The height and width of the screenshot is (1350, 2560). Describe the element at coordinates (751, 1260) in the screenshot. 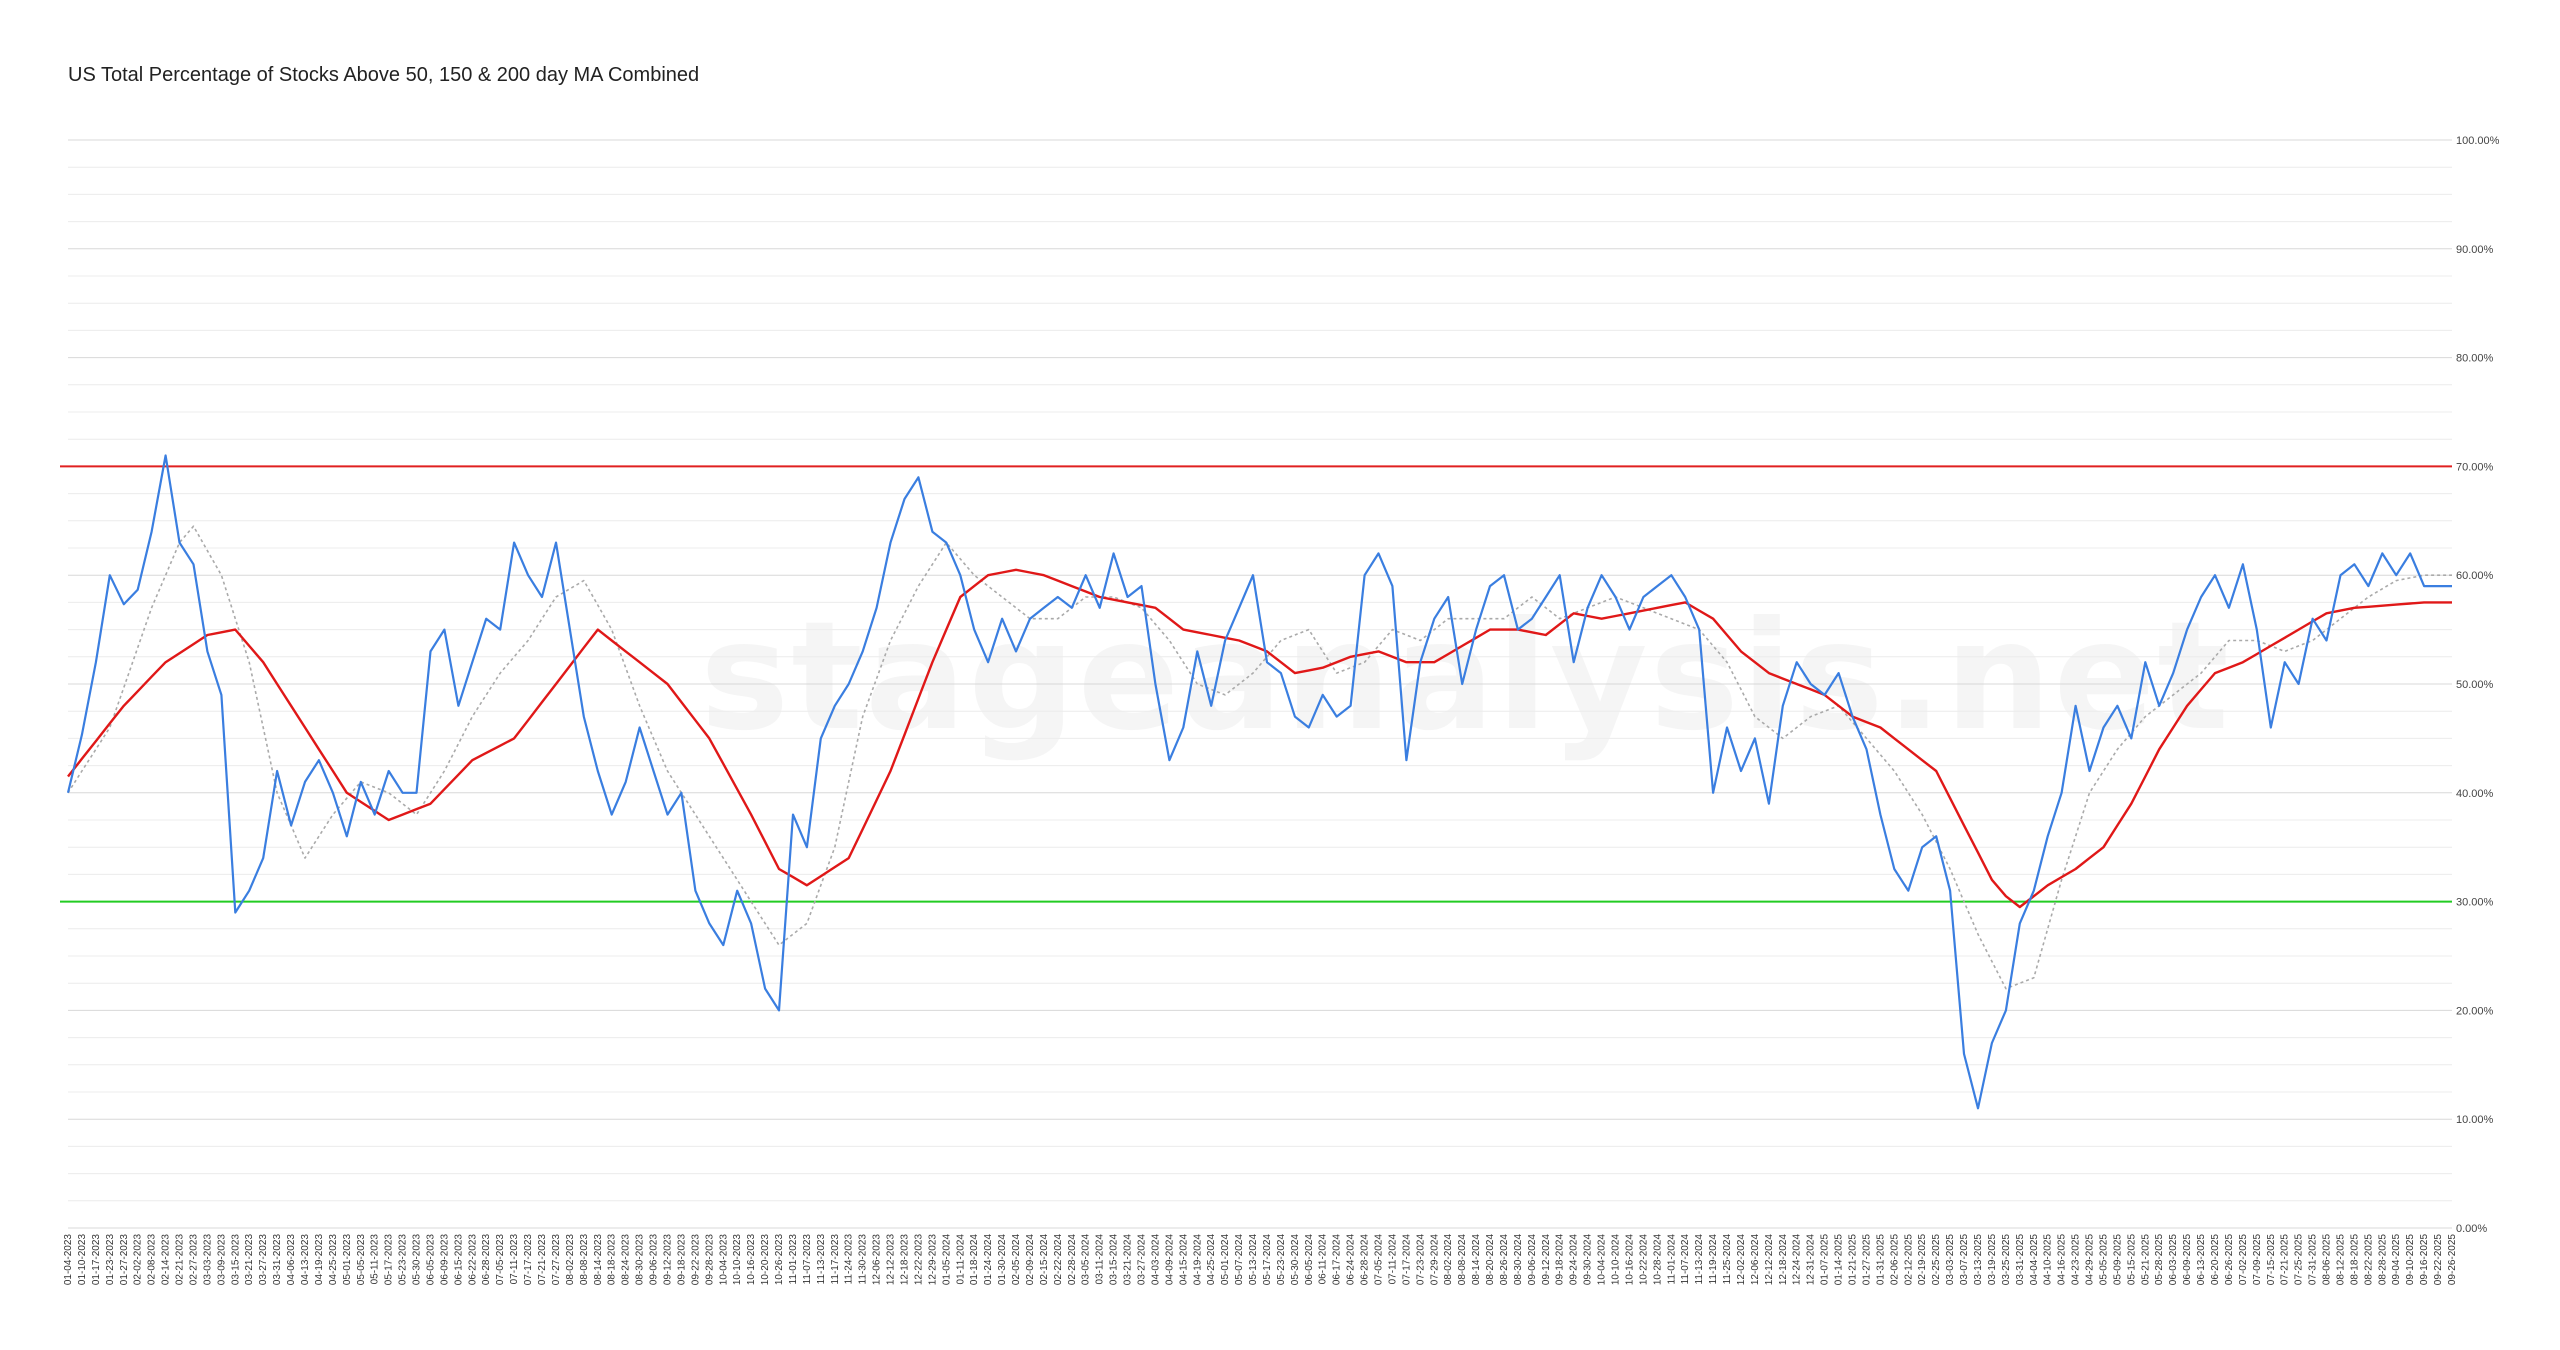

I see `x-tick-label: 10-16-2023` at that location.